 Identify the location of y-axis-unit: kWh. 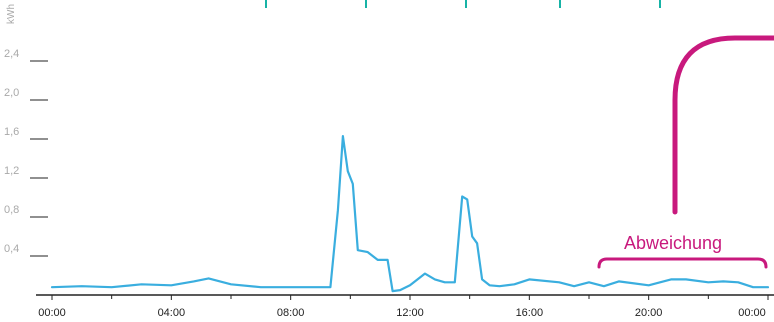
(11, 14).